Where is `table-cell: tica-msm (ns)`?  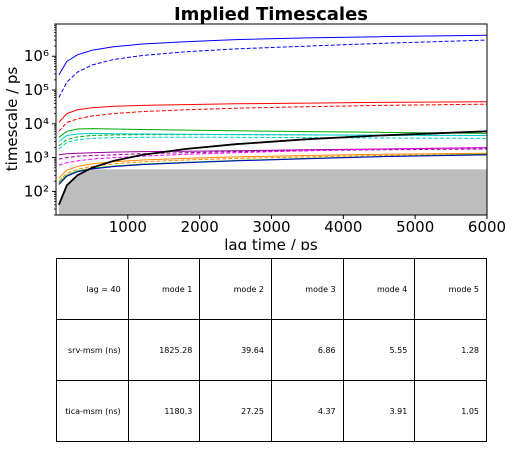
table-cell: tica-msm (ns) is located at coordinates (92, 411).